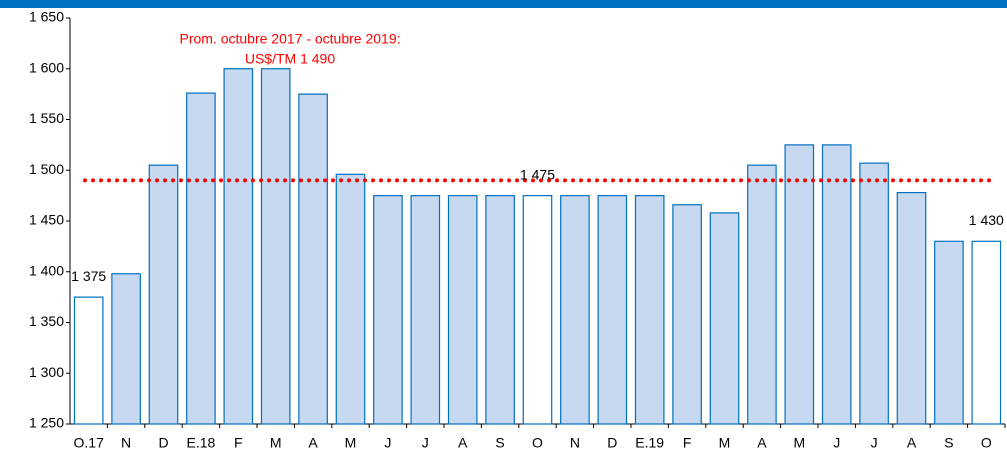 The image size is (1007, 455). What do you see at coordinates (46, 118) in the screenshot?
I see `y-tick-label: 1 550` at bounding box center [46, 118].